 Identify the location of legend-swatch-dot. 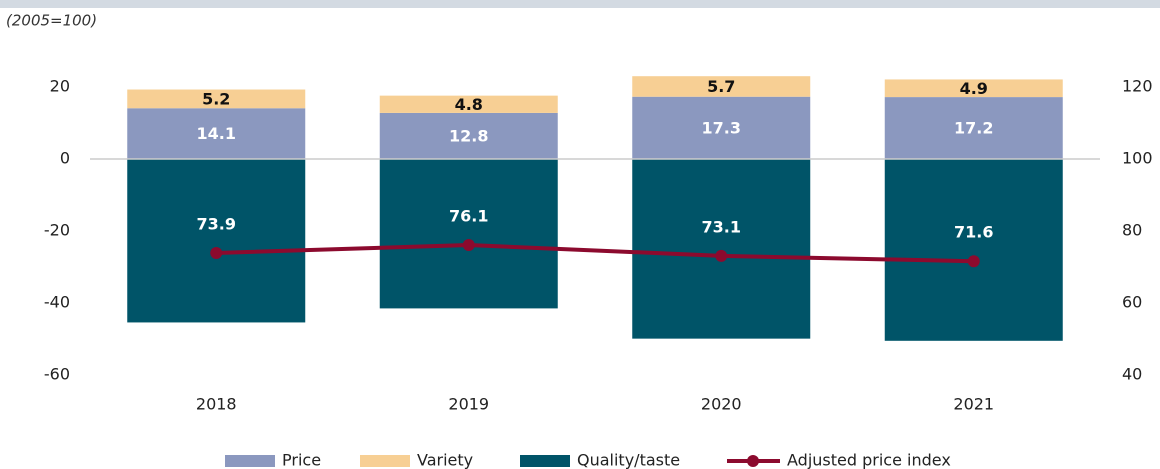
(753, 461).